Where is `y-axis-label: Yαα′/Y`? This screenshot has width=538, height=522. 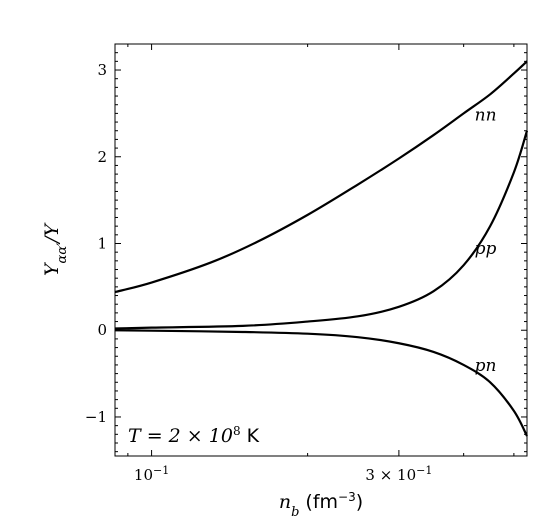 y-axis-label: Yαα′/Y is located at coordinates (55, 249).